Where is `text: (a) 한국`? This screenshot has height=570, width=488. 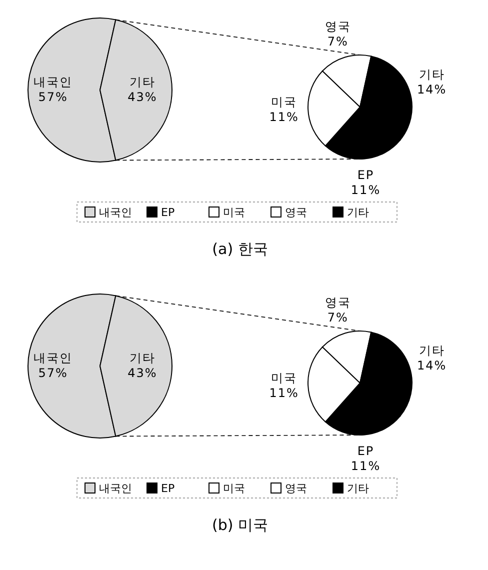 text: (a) 한국 is located at coordinates (240, 249).